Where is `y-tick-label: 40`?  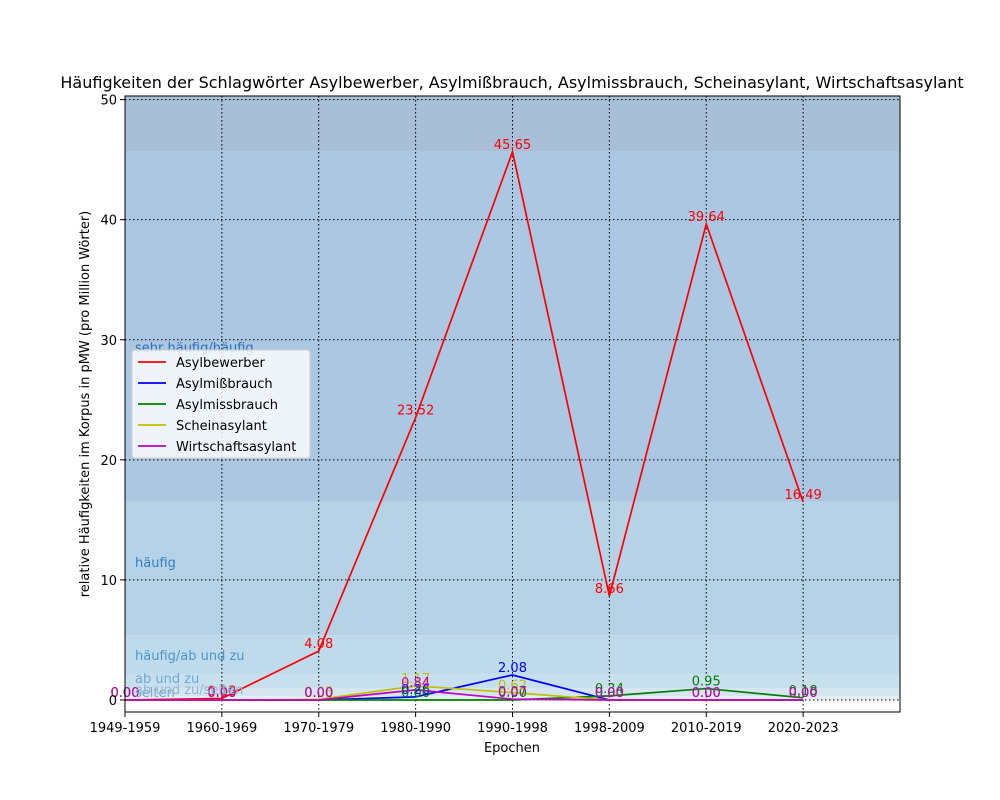
y-tick-label: 40 is located at coordinates (108, 221).